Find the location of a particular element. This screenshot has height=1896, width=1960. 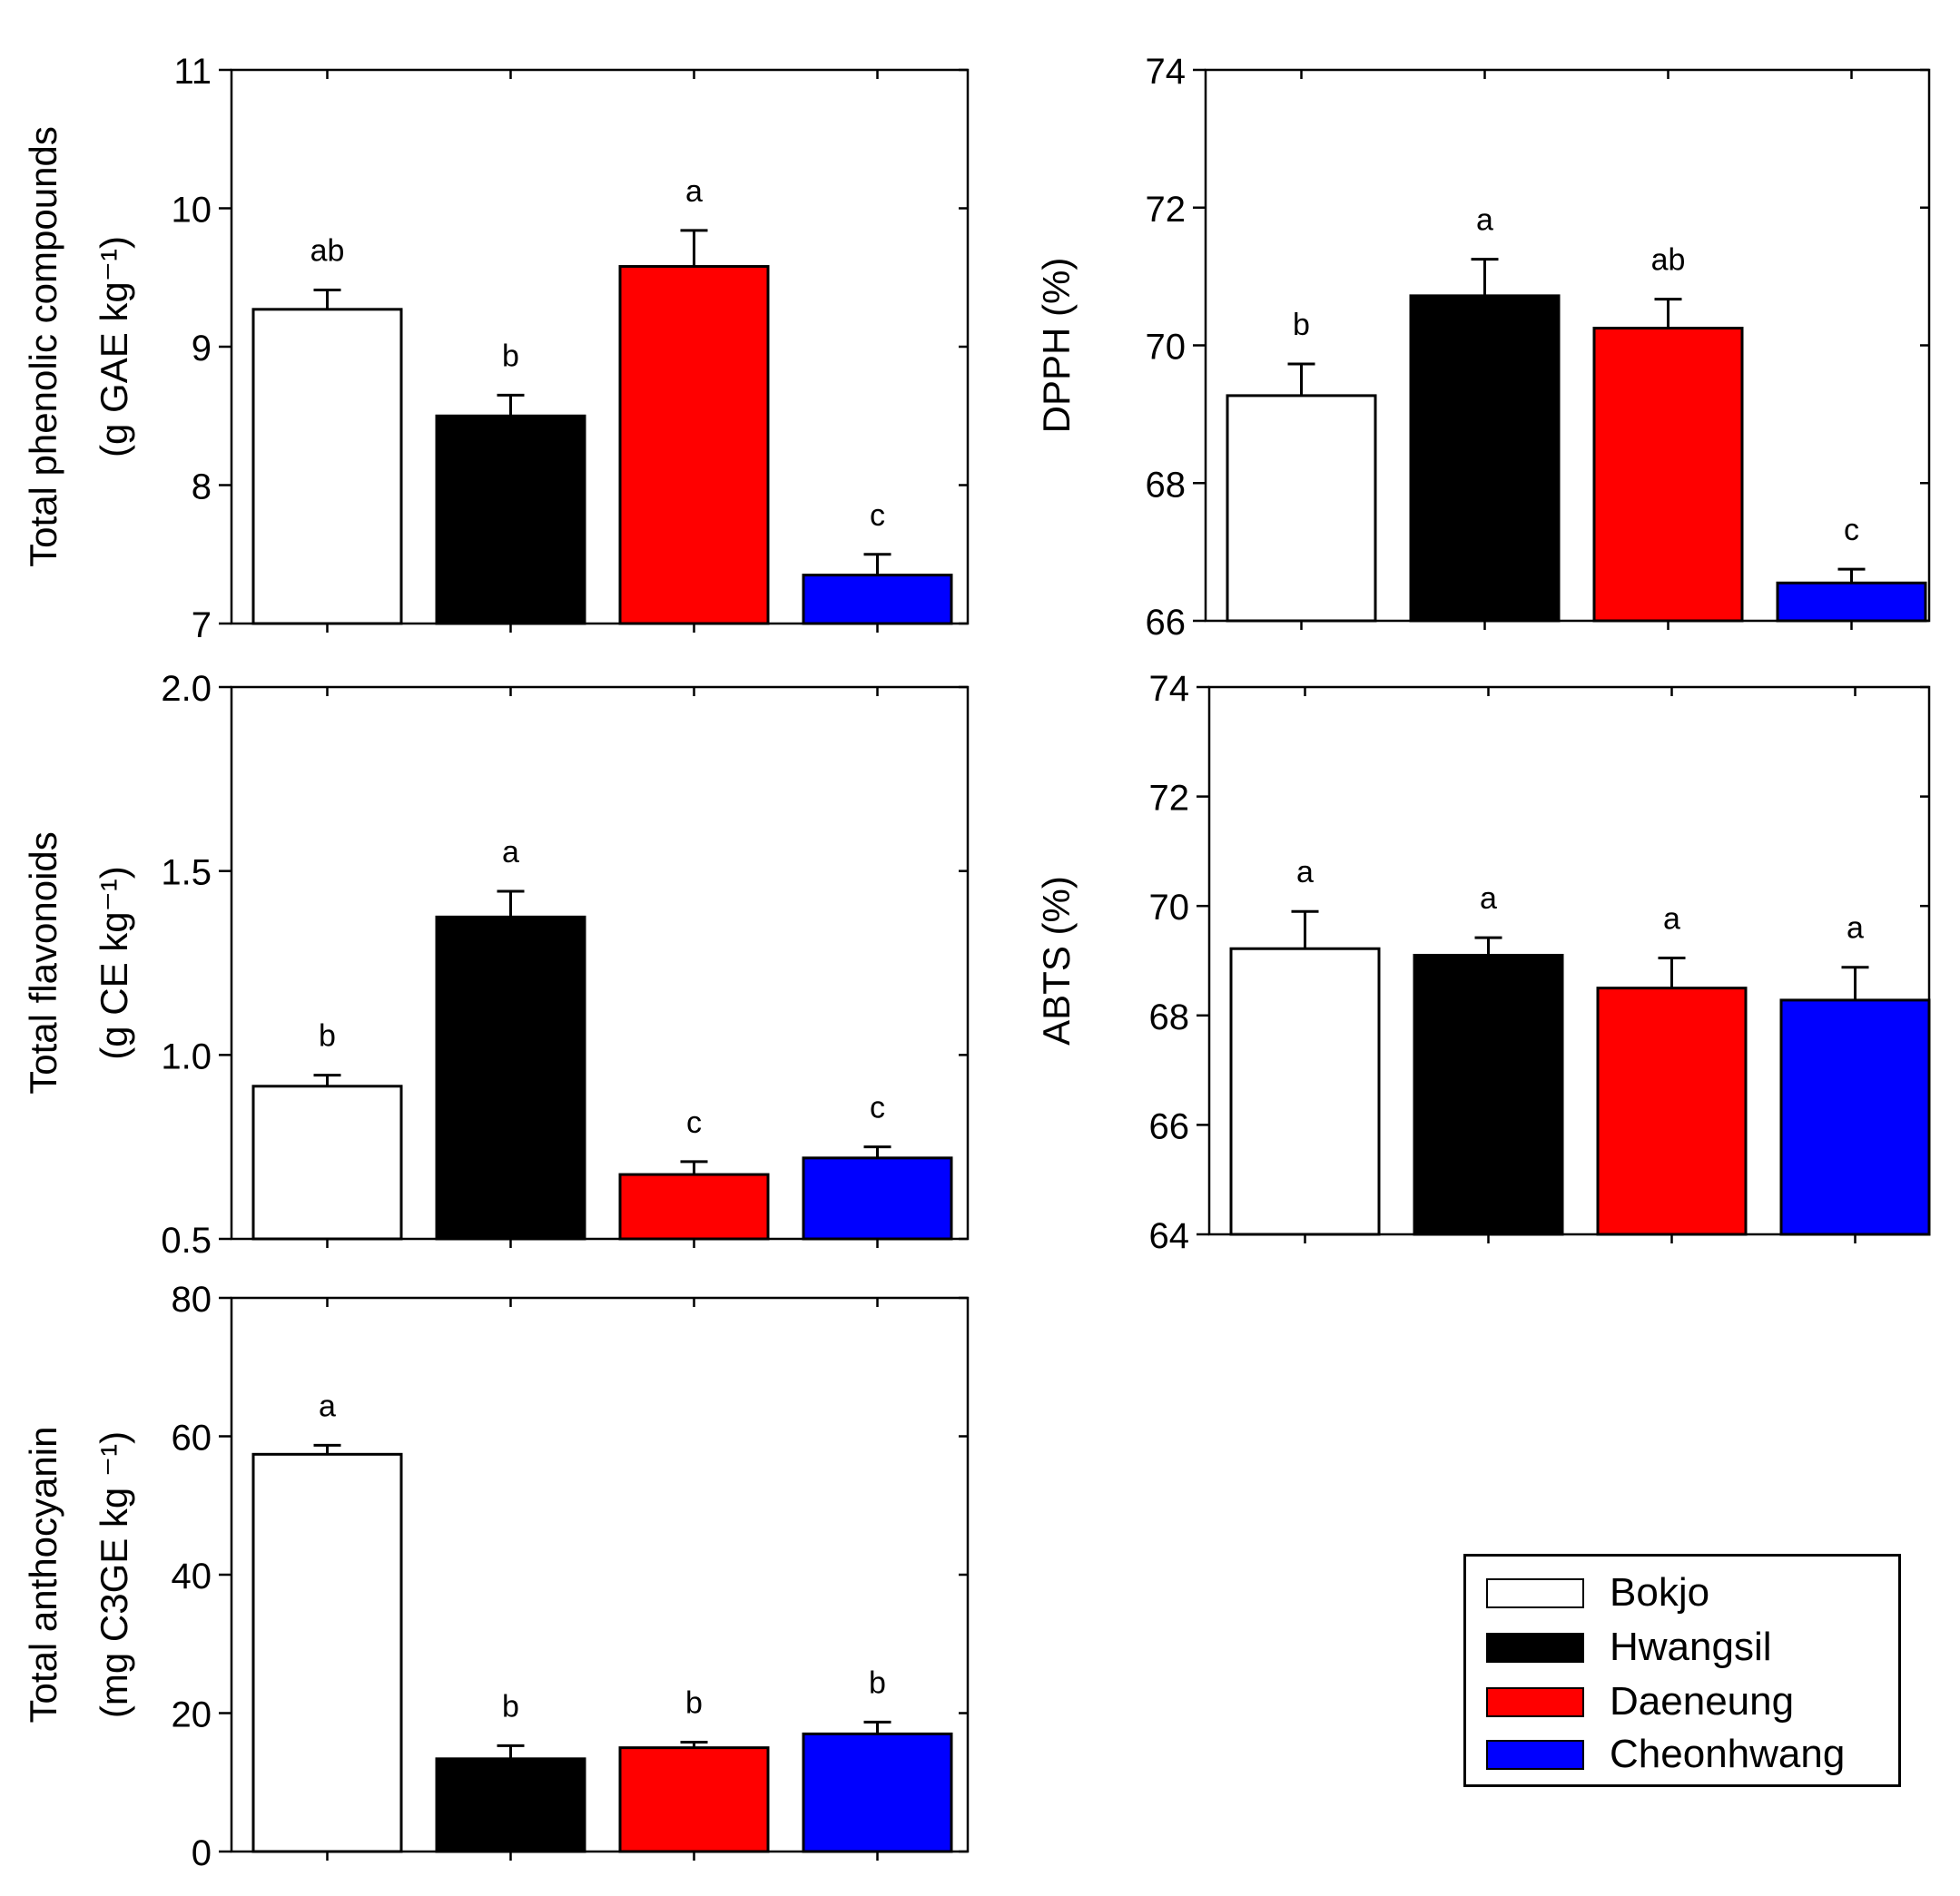

legend-item-bokjo: Bokjo is located at coordinates (1598, 1592).